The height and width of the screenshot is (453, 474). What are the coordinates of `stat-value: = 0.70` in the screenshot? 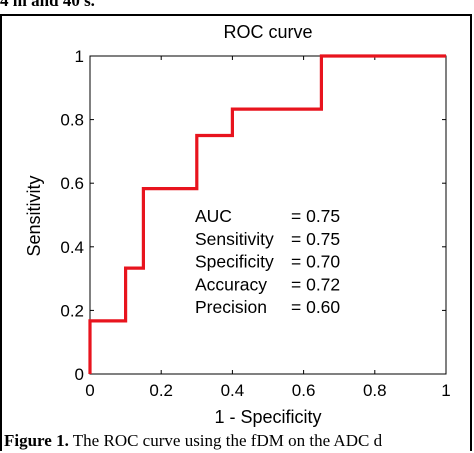 It's located at (315, 262).